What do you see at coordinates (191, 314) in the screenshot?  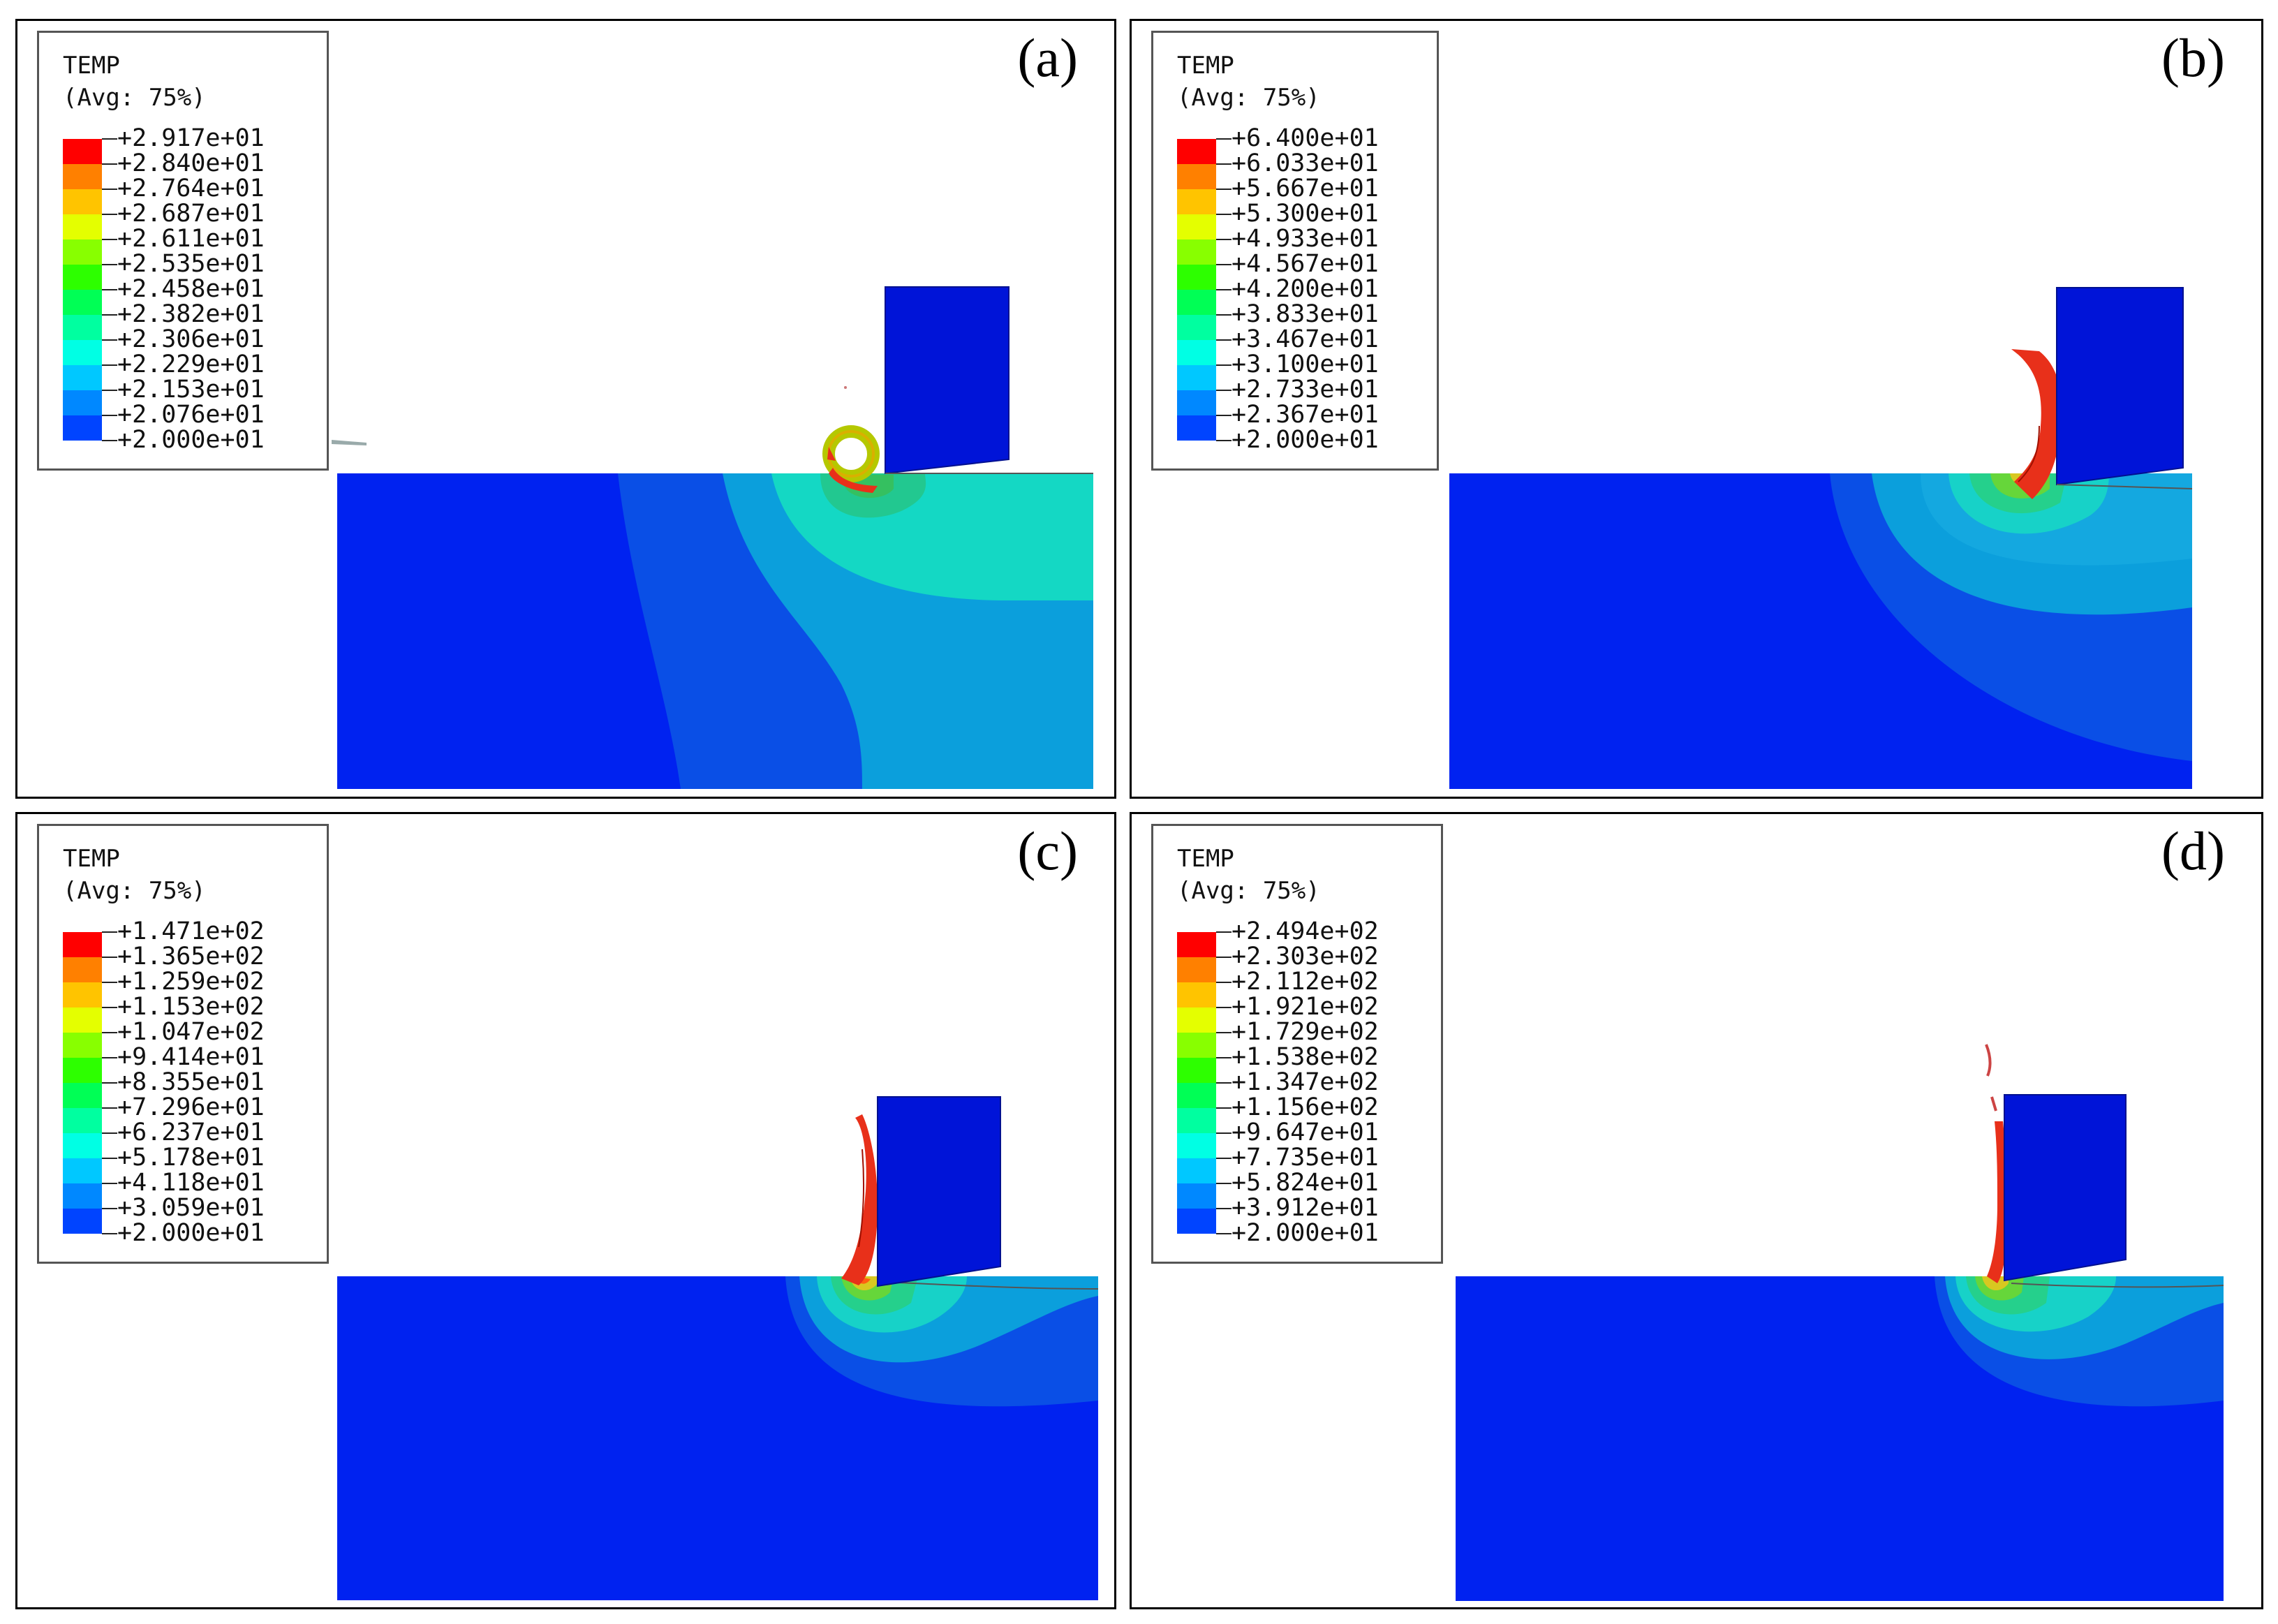 I see `legend-value: +2.382e+01` at bounding box center [191, 314].